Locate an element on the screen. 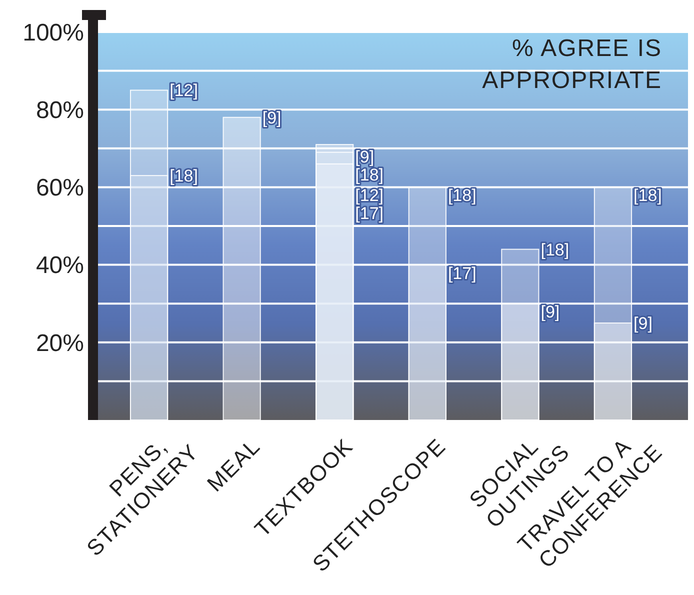  series-label: [17] is located at coordinates (369, 214).